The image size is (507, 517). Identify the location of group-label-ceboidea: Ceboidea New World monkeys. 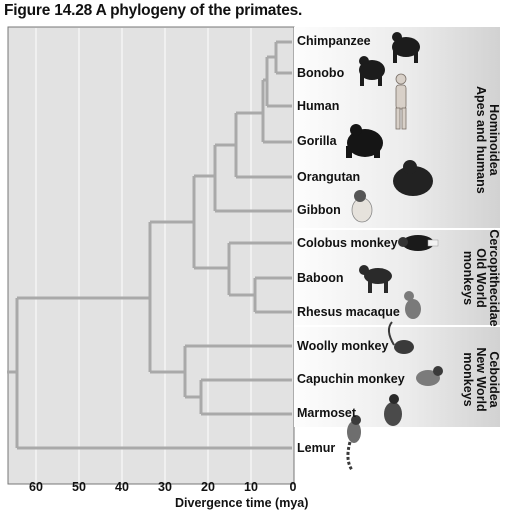
(481, 379).